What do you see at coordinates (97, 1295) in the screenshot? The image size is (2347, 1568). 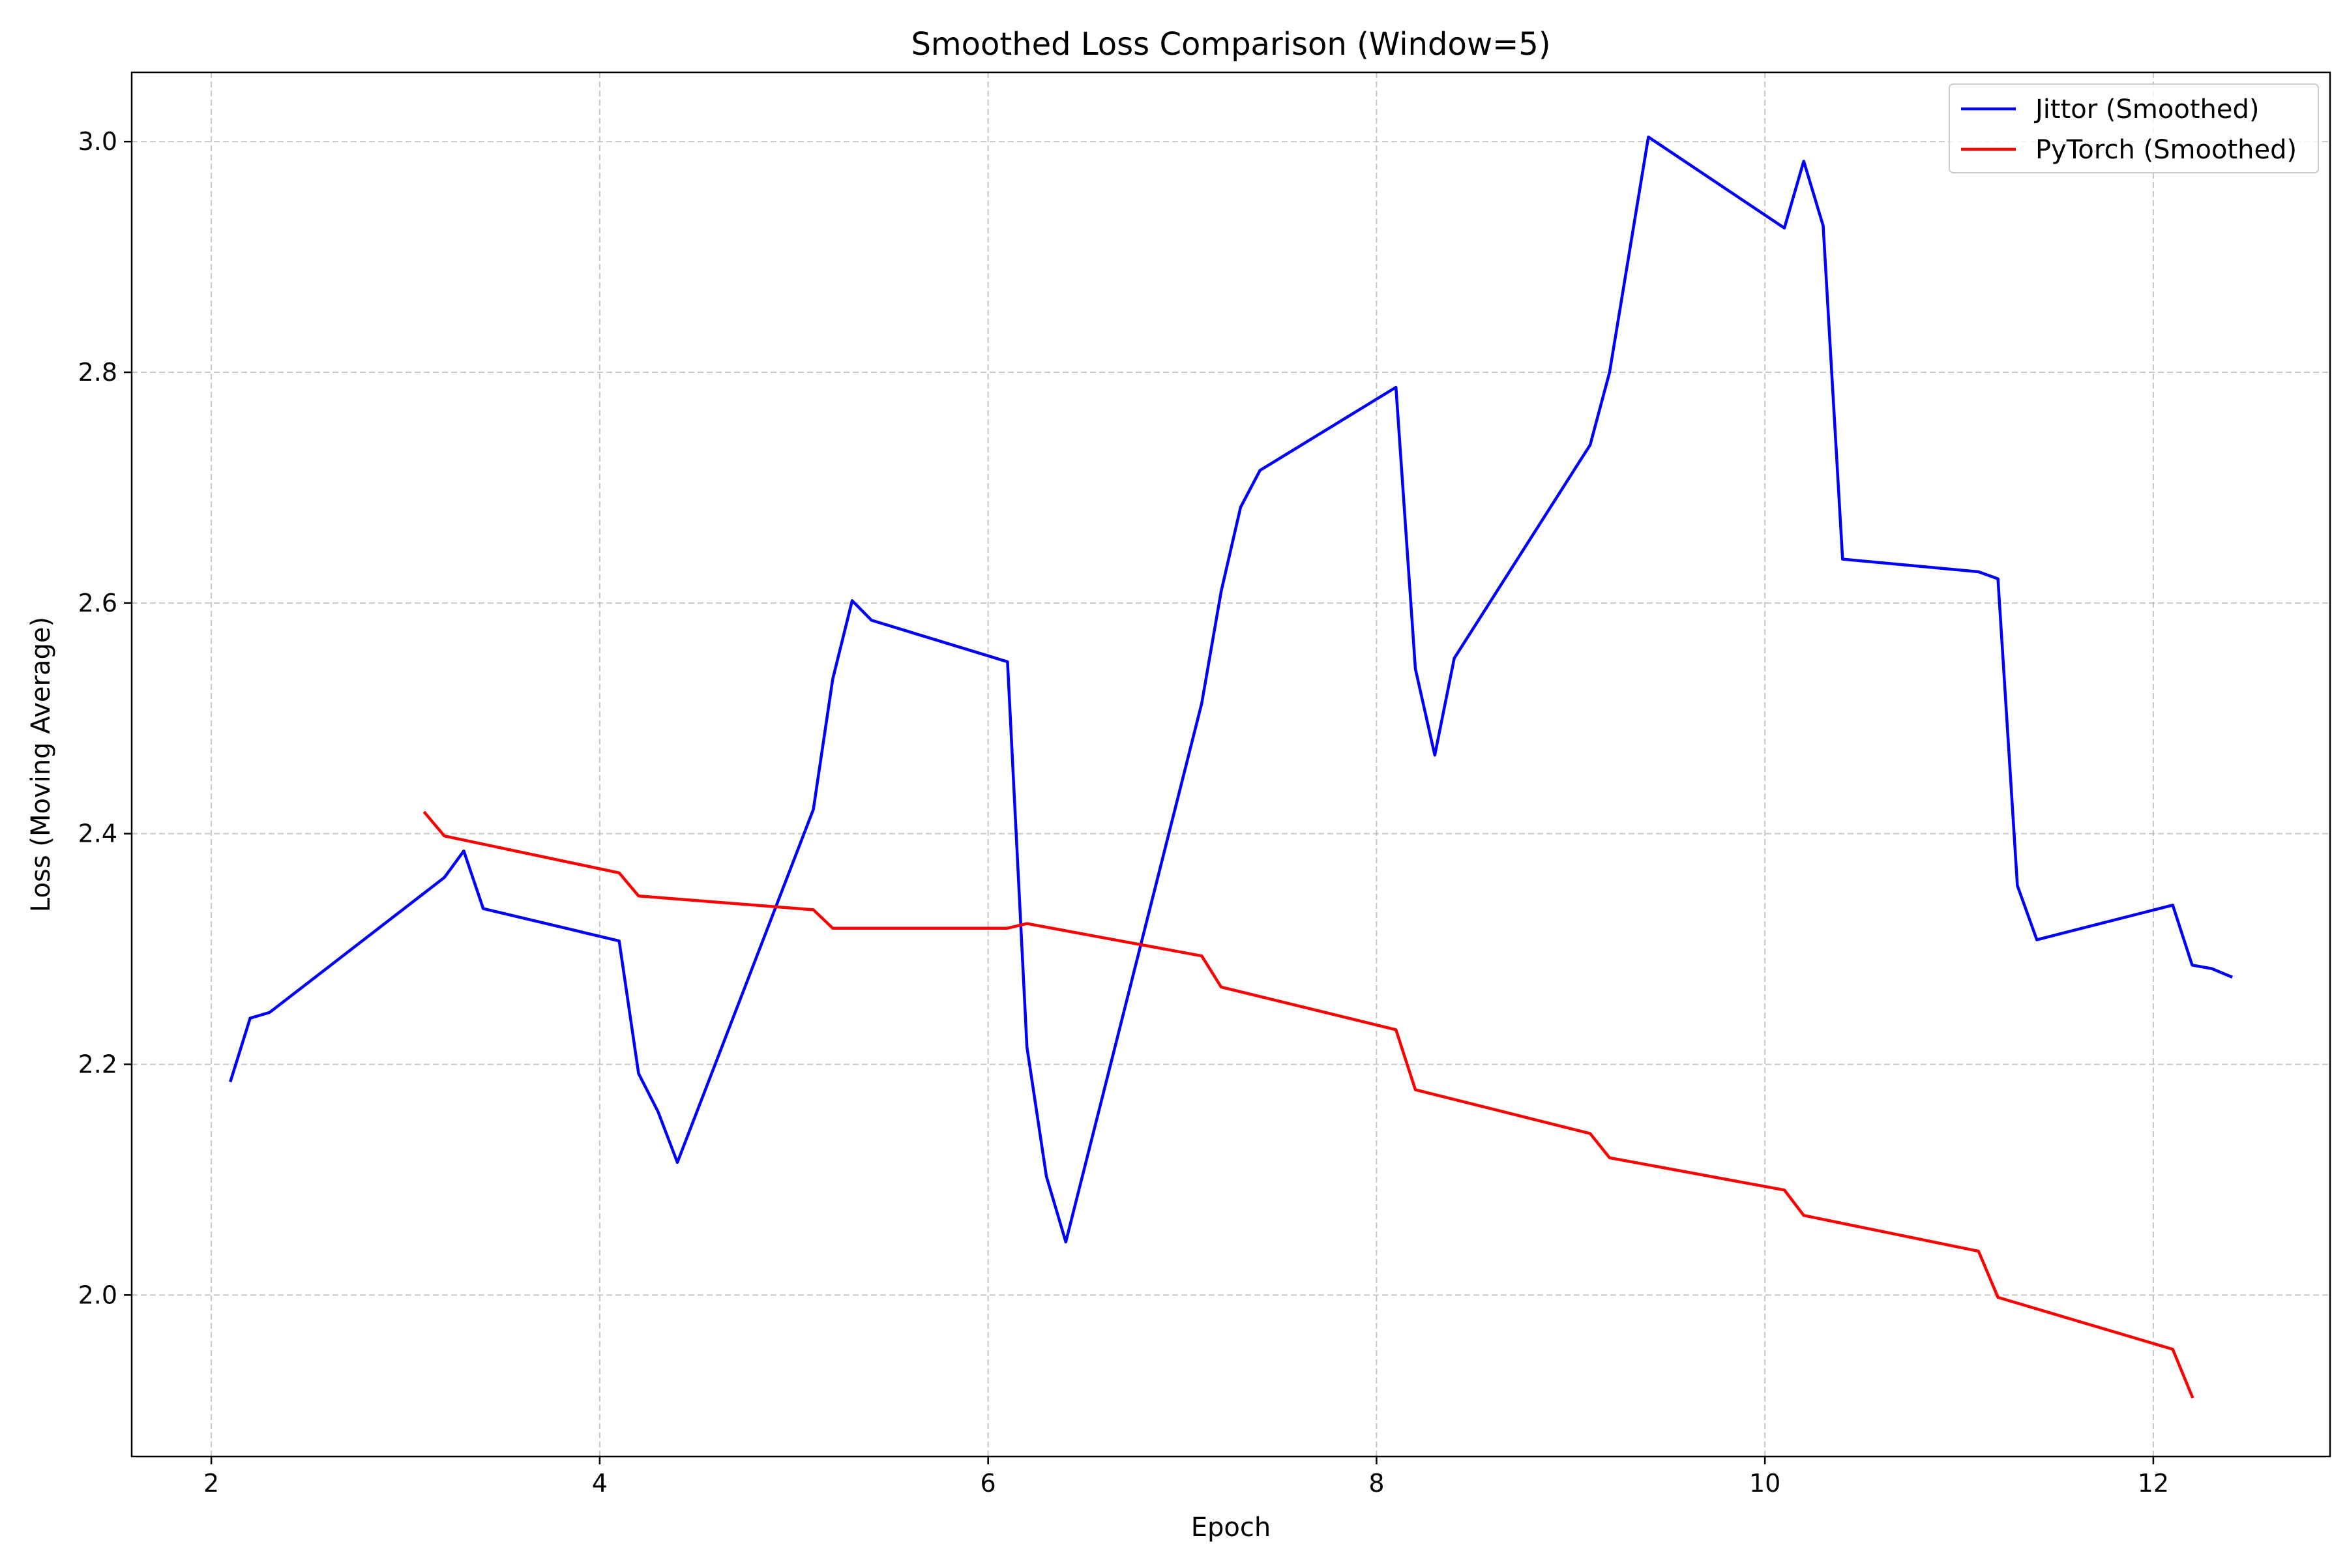 I see `y-tick-label: 2.0` at bounding box center [97, 1295].